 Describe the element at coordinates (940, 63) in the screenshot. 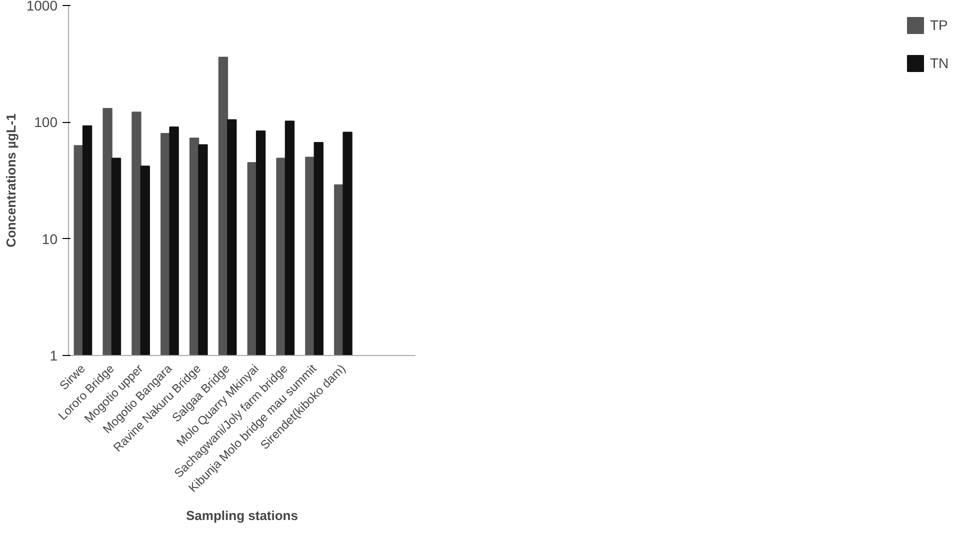

I see `legend-label: TN` at that location.